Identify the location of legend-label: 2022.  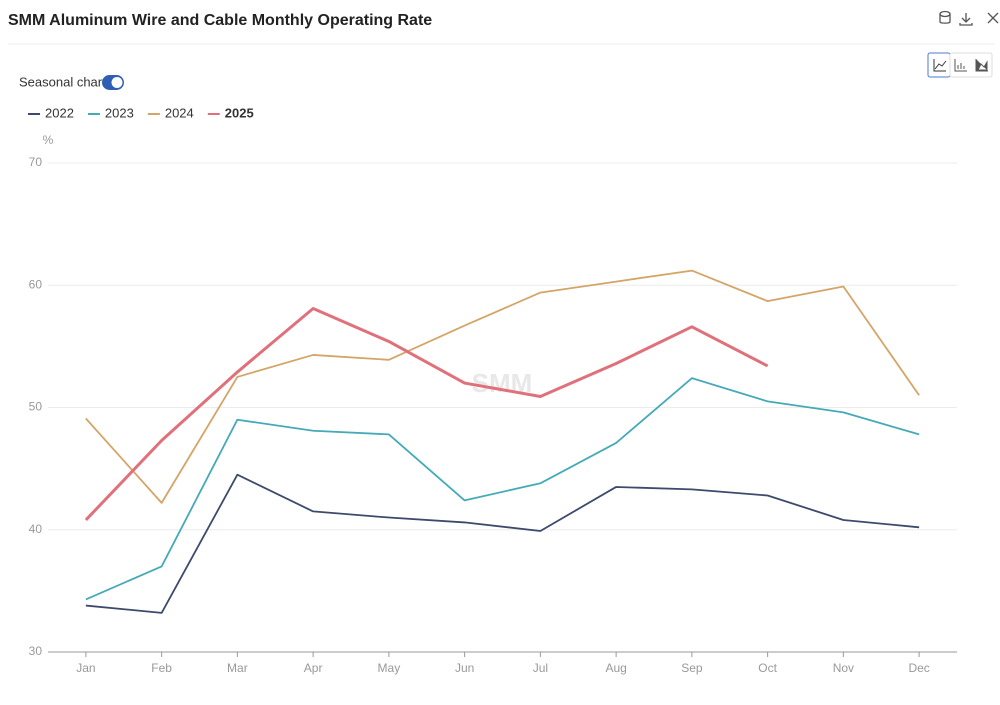
(59, 112).